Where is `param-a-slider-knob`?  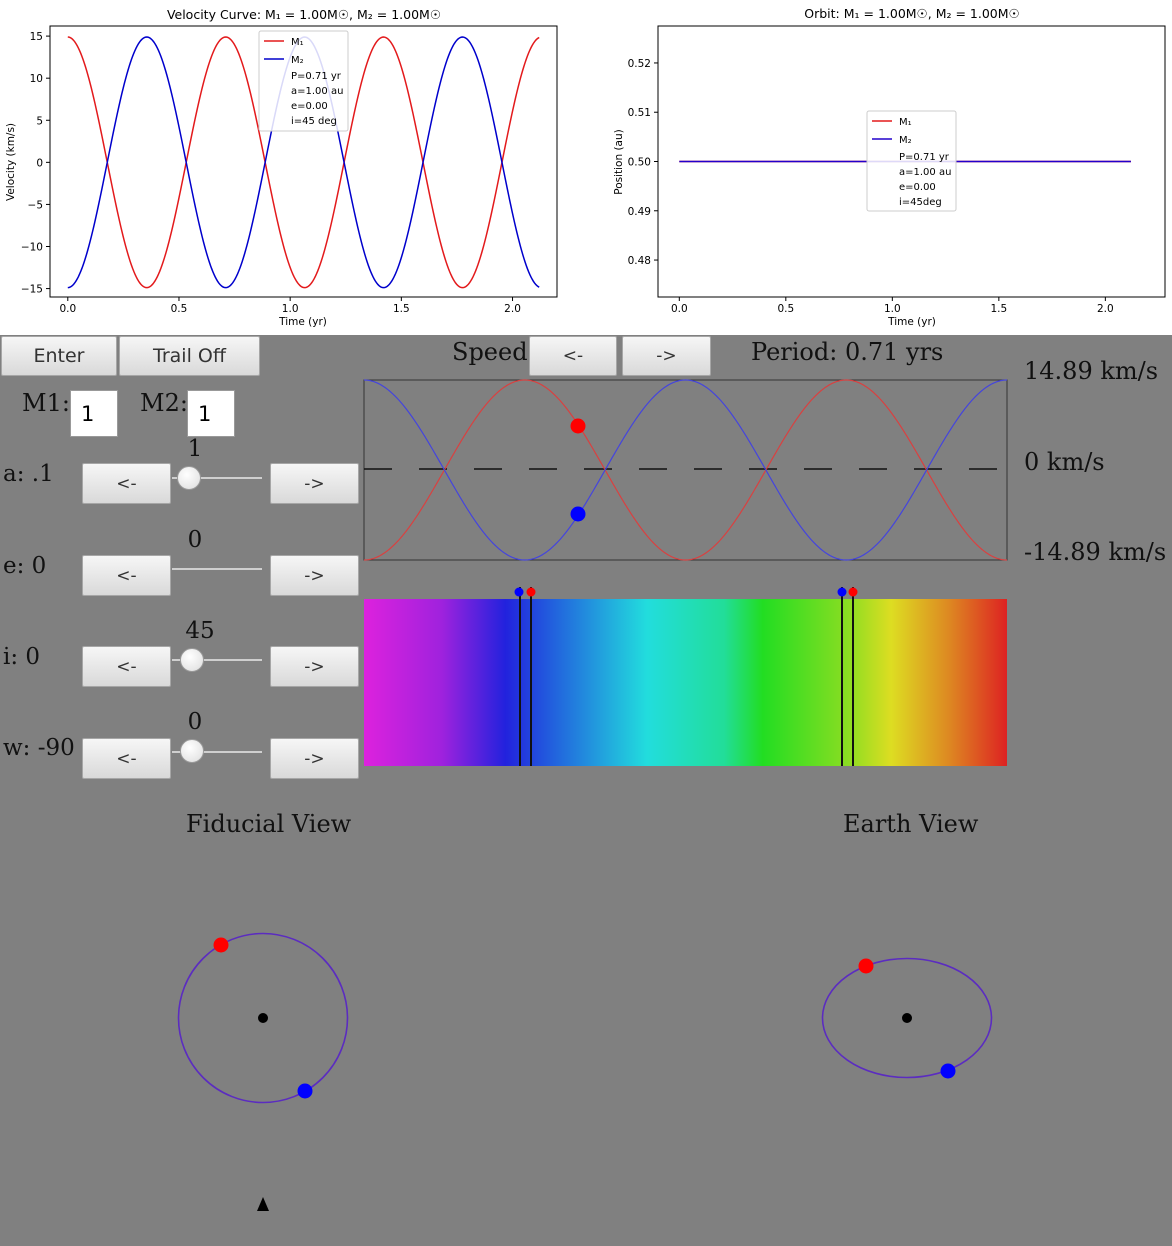
param-a-slider-knob is located at coordinates (189, 478).